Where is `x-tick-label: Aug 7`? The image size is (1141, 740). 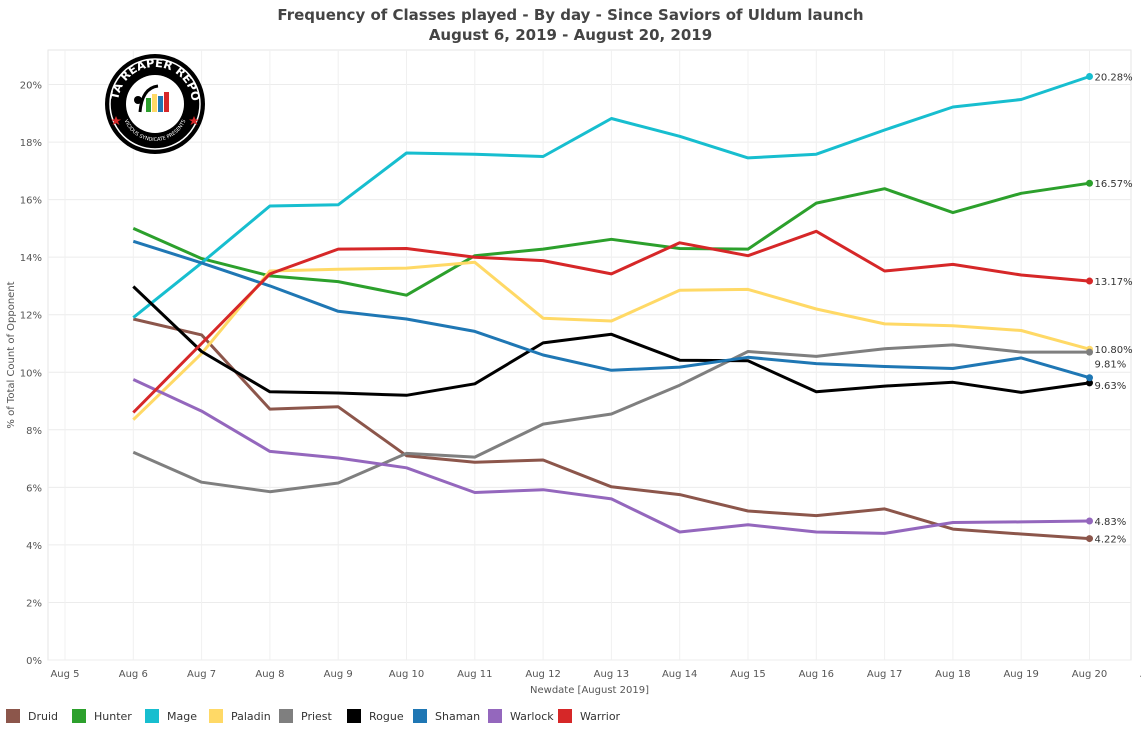 x-tick-label: Aug 7 is located at coordinates (201, 674).